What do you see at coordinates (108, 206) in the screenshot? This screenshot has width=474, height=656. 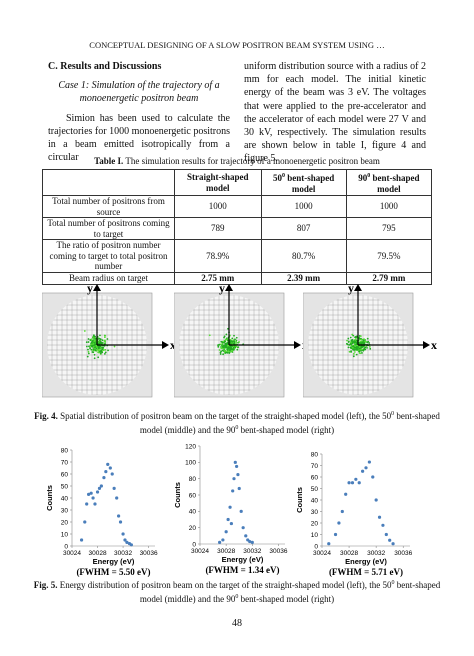 I see `row-label: Total number of positrons from source` at bounding box center [108, 206].